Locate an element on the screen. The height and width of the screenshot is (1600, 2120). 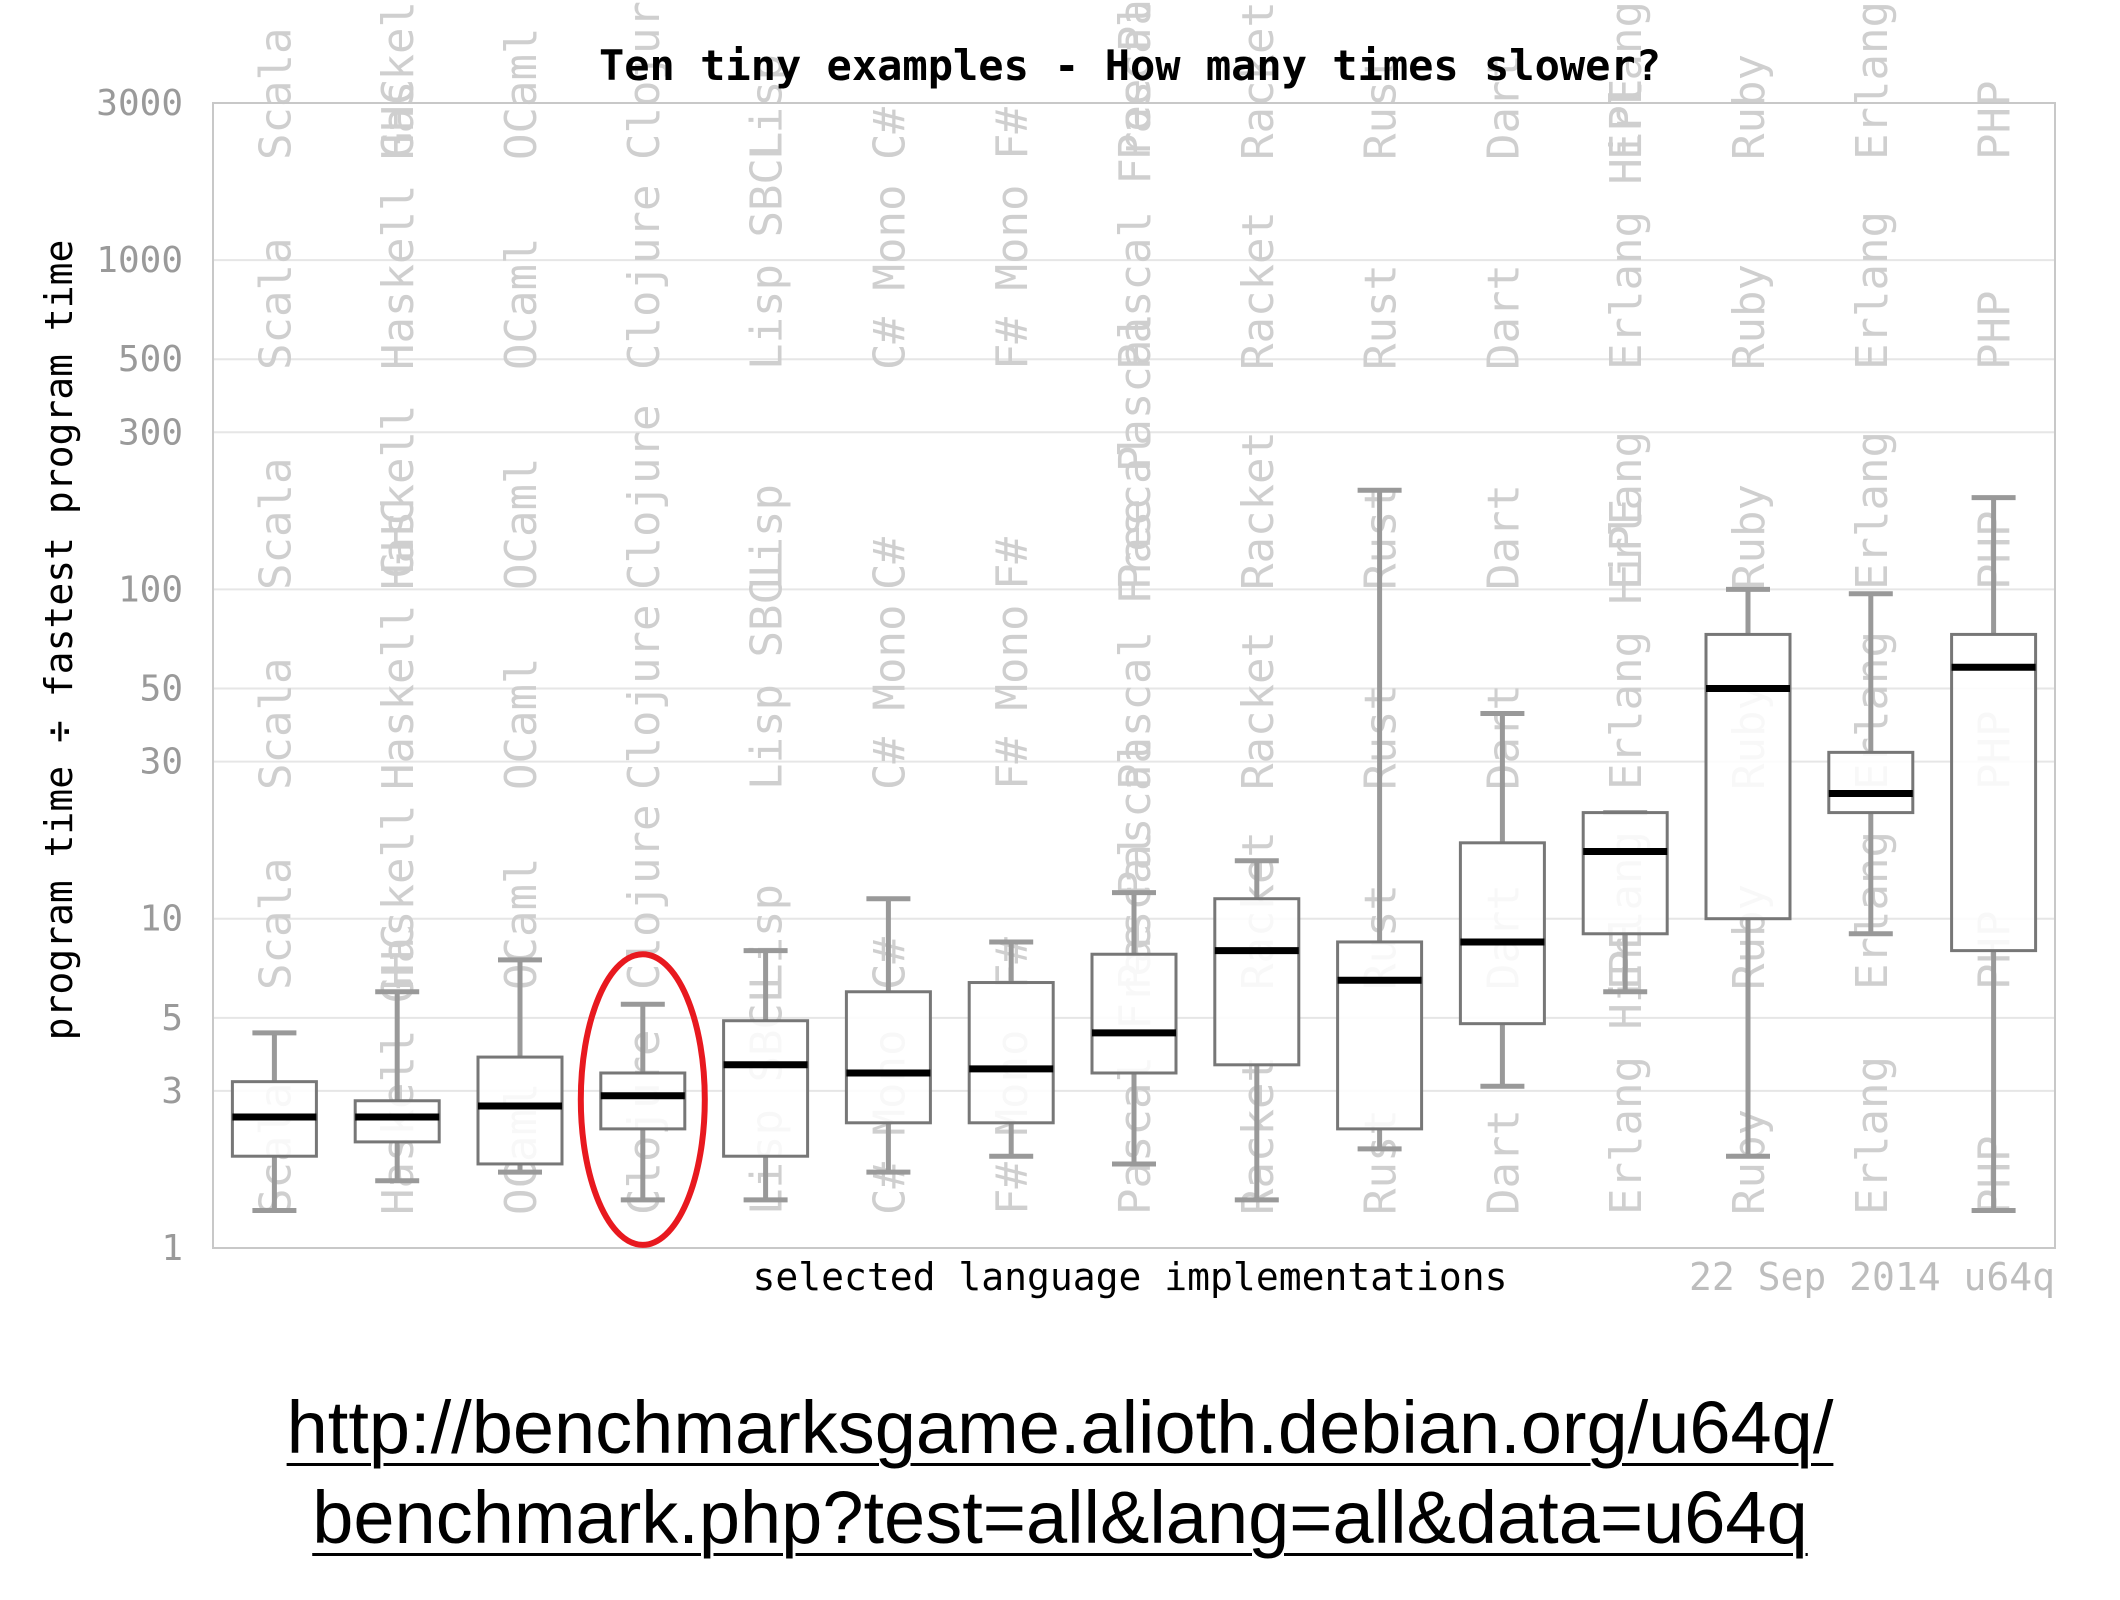
y-tick-label: 1000 is located at coordinates (139, 260).